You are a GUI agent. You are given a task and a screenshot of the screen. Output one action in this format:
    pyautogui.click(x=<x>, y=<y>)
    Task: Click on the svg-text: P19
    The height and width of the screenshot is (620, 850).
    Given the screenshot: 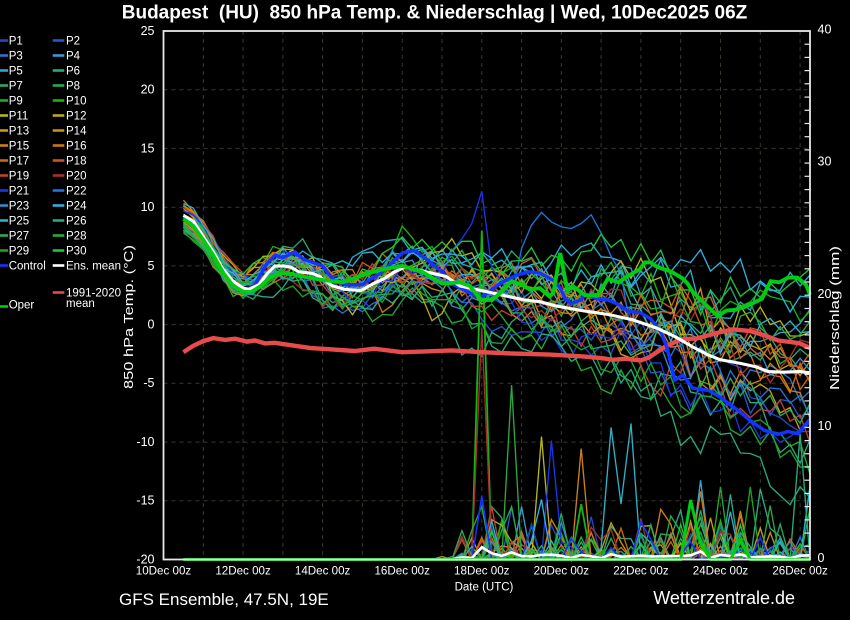 What is the action you would take?
    pyautogui.click(x=19, y=177)
    